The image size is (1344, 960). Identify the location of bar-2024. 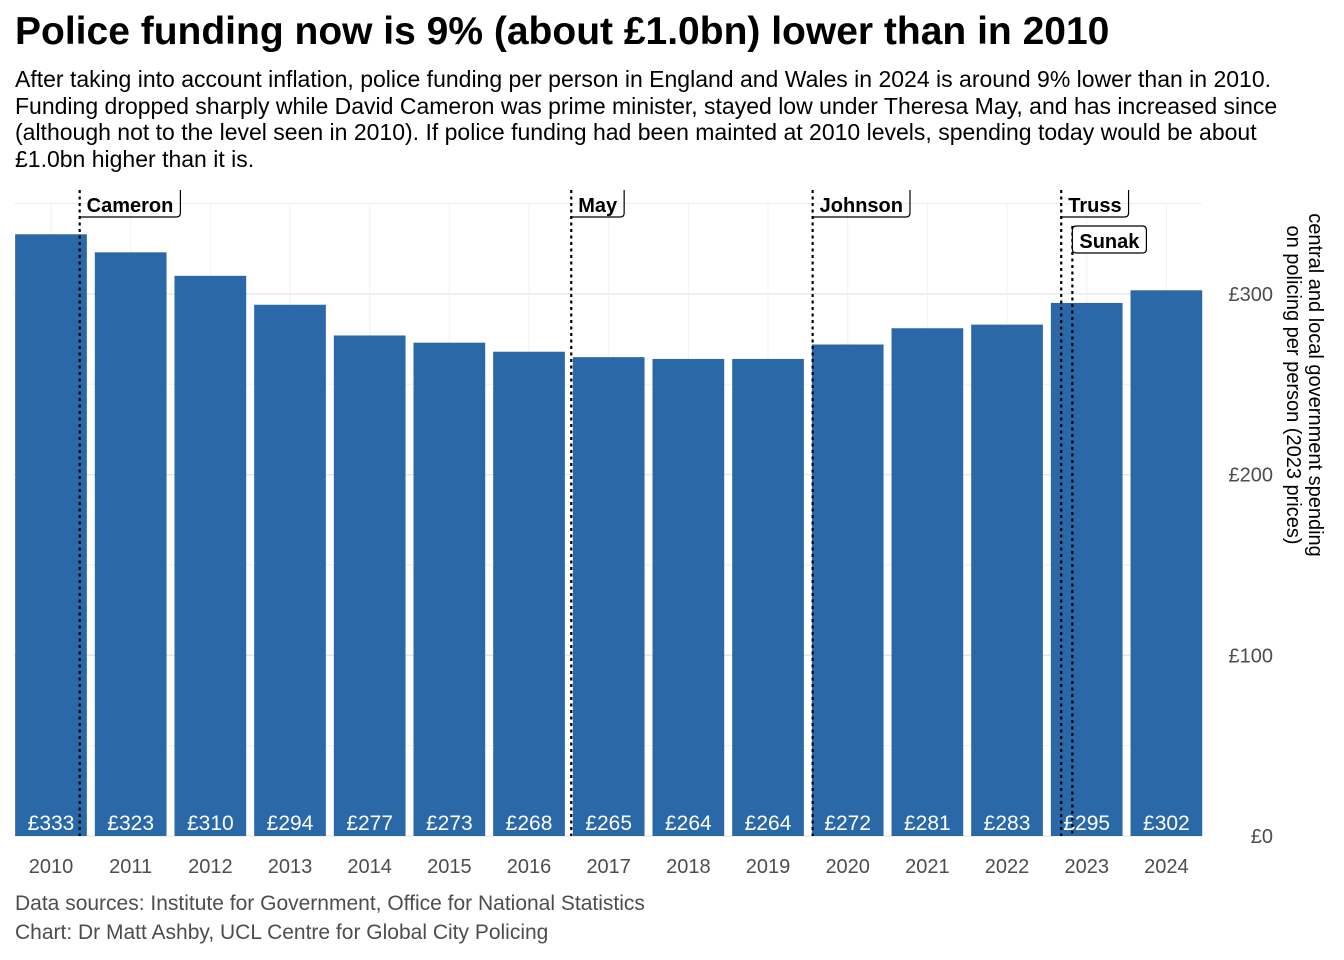
(1166, 563).